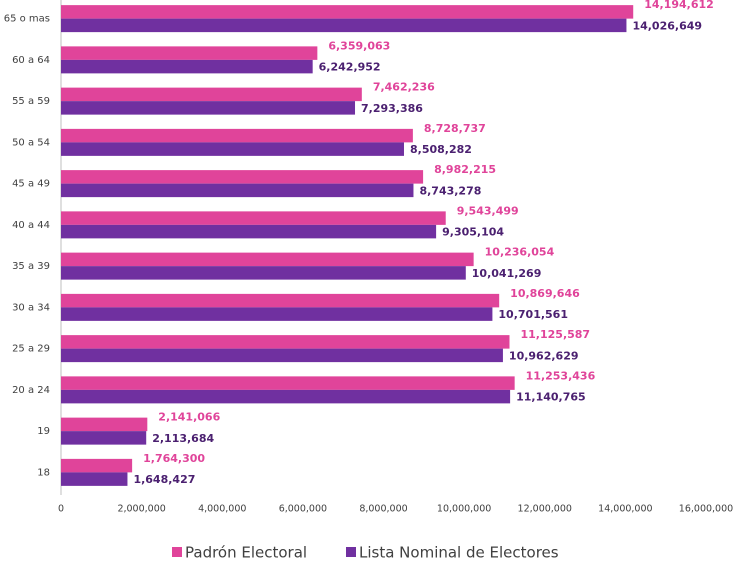 This screenshot has width=735, height=562. I want to click on value-label: 10,236,054, so click(520, 252).